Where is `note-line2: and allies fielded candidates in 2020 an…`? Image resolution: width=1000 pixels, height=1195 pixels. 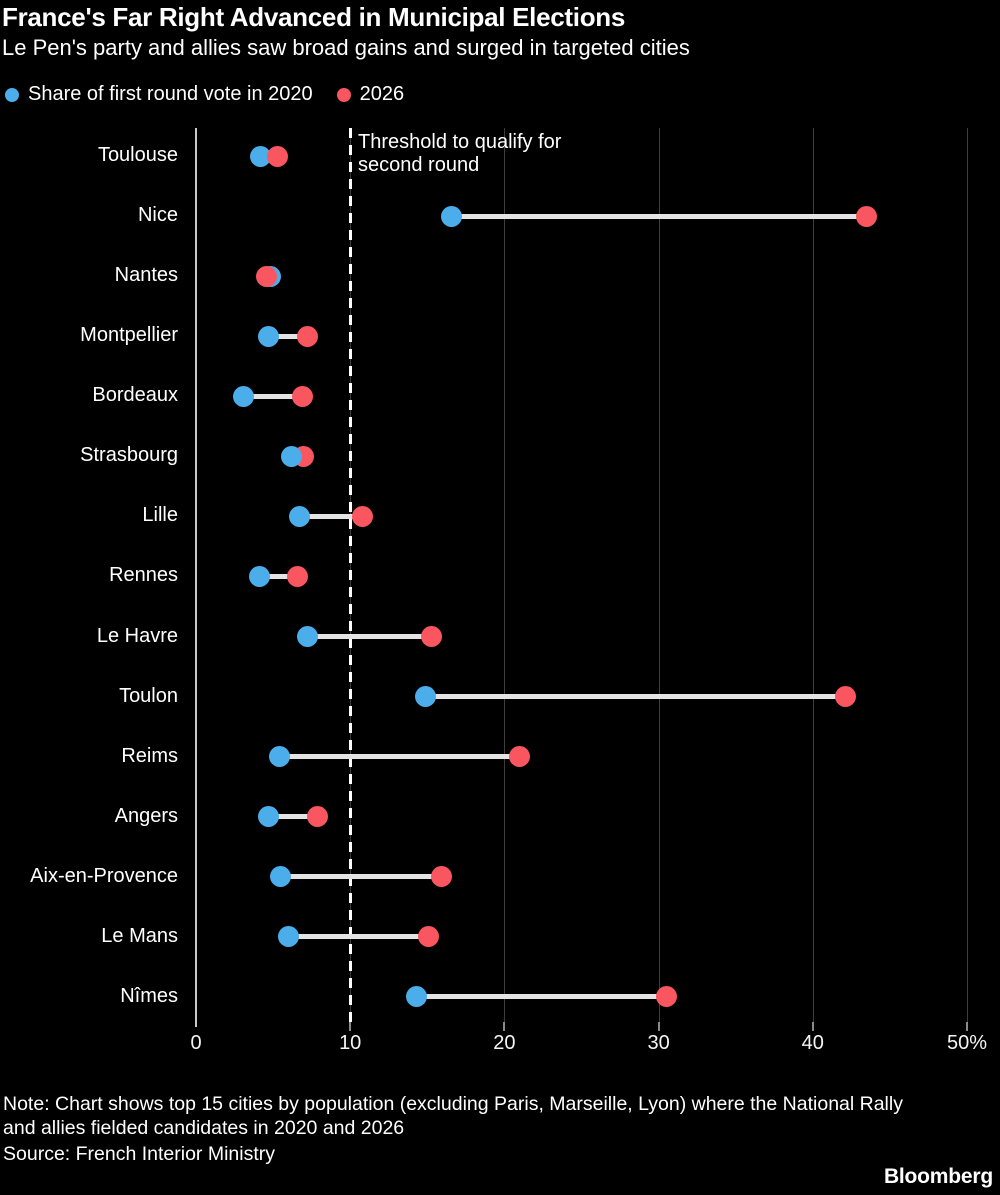
note-line2: and allies fielded candidates in 2020 an… is located at coordinates (204, 1127).